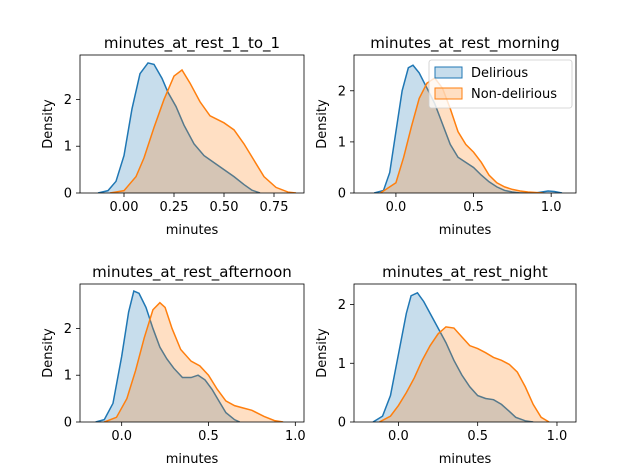 The width and height of the screenshot is (640, 476). I want to click on x-tick-label: 0.25, so click(174, 207).